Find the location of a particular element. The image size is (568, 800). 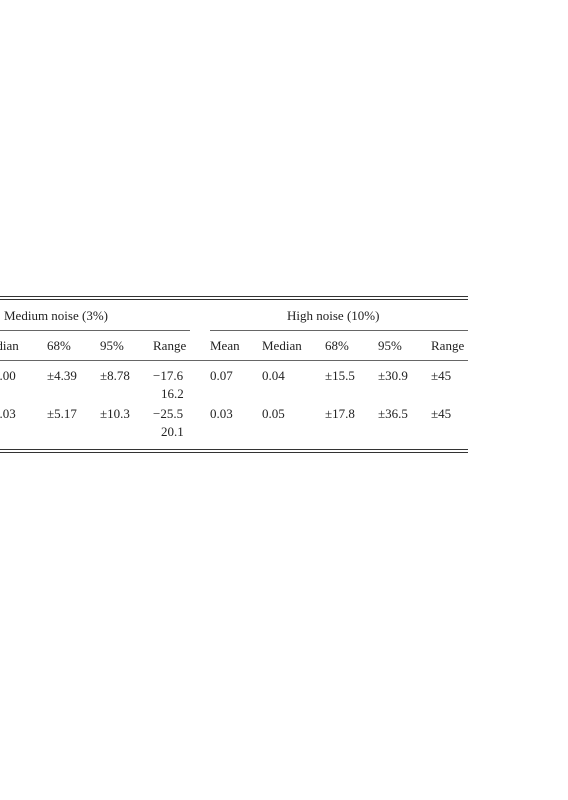

group-header: Medium noise (3%) is located at coordinates (56, 315).